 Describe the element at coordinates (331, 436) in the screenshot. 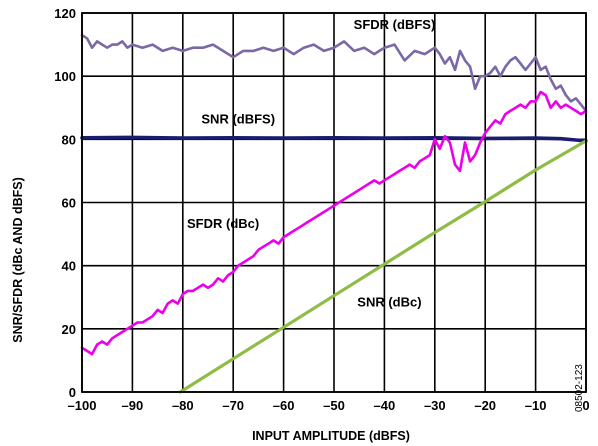

I see `x-axis-title: INPUT AMPLITUDE (dBFS)` at that location.